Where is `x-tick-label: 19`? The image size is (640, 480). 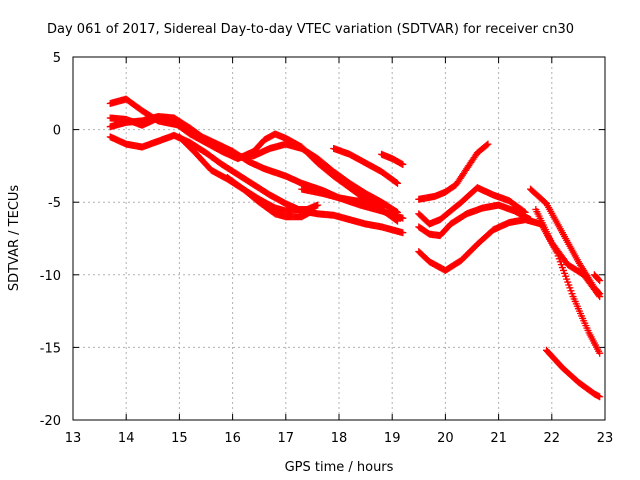
x-tick-label: 19 is located at coordinates (392, 438).